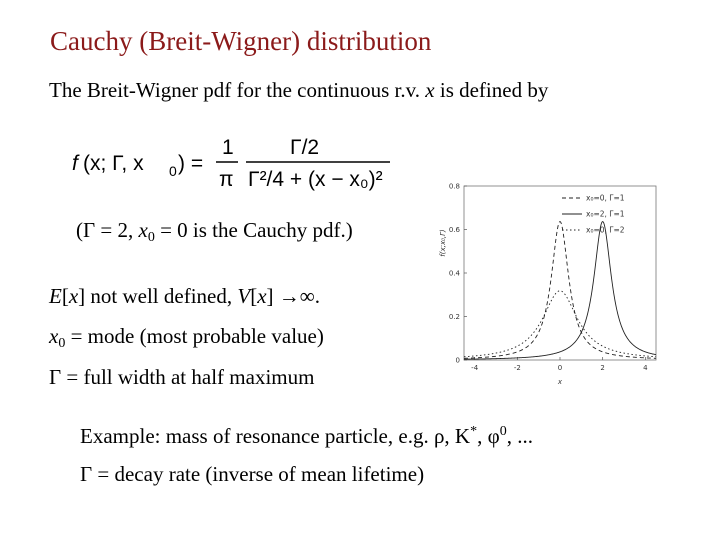  I want to click on x-tick-label: 0, so click(560, 368).